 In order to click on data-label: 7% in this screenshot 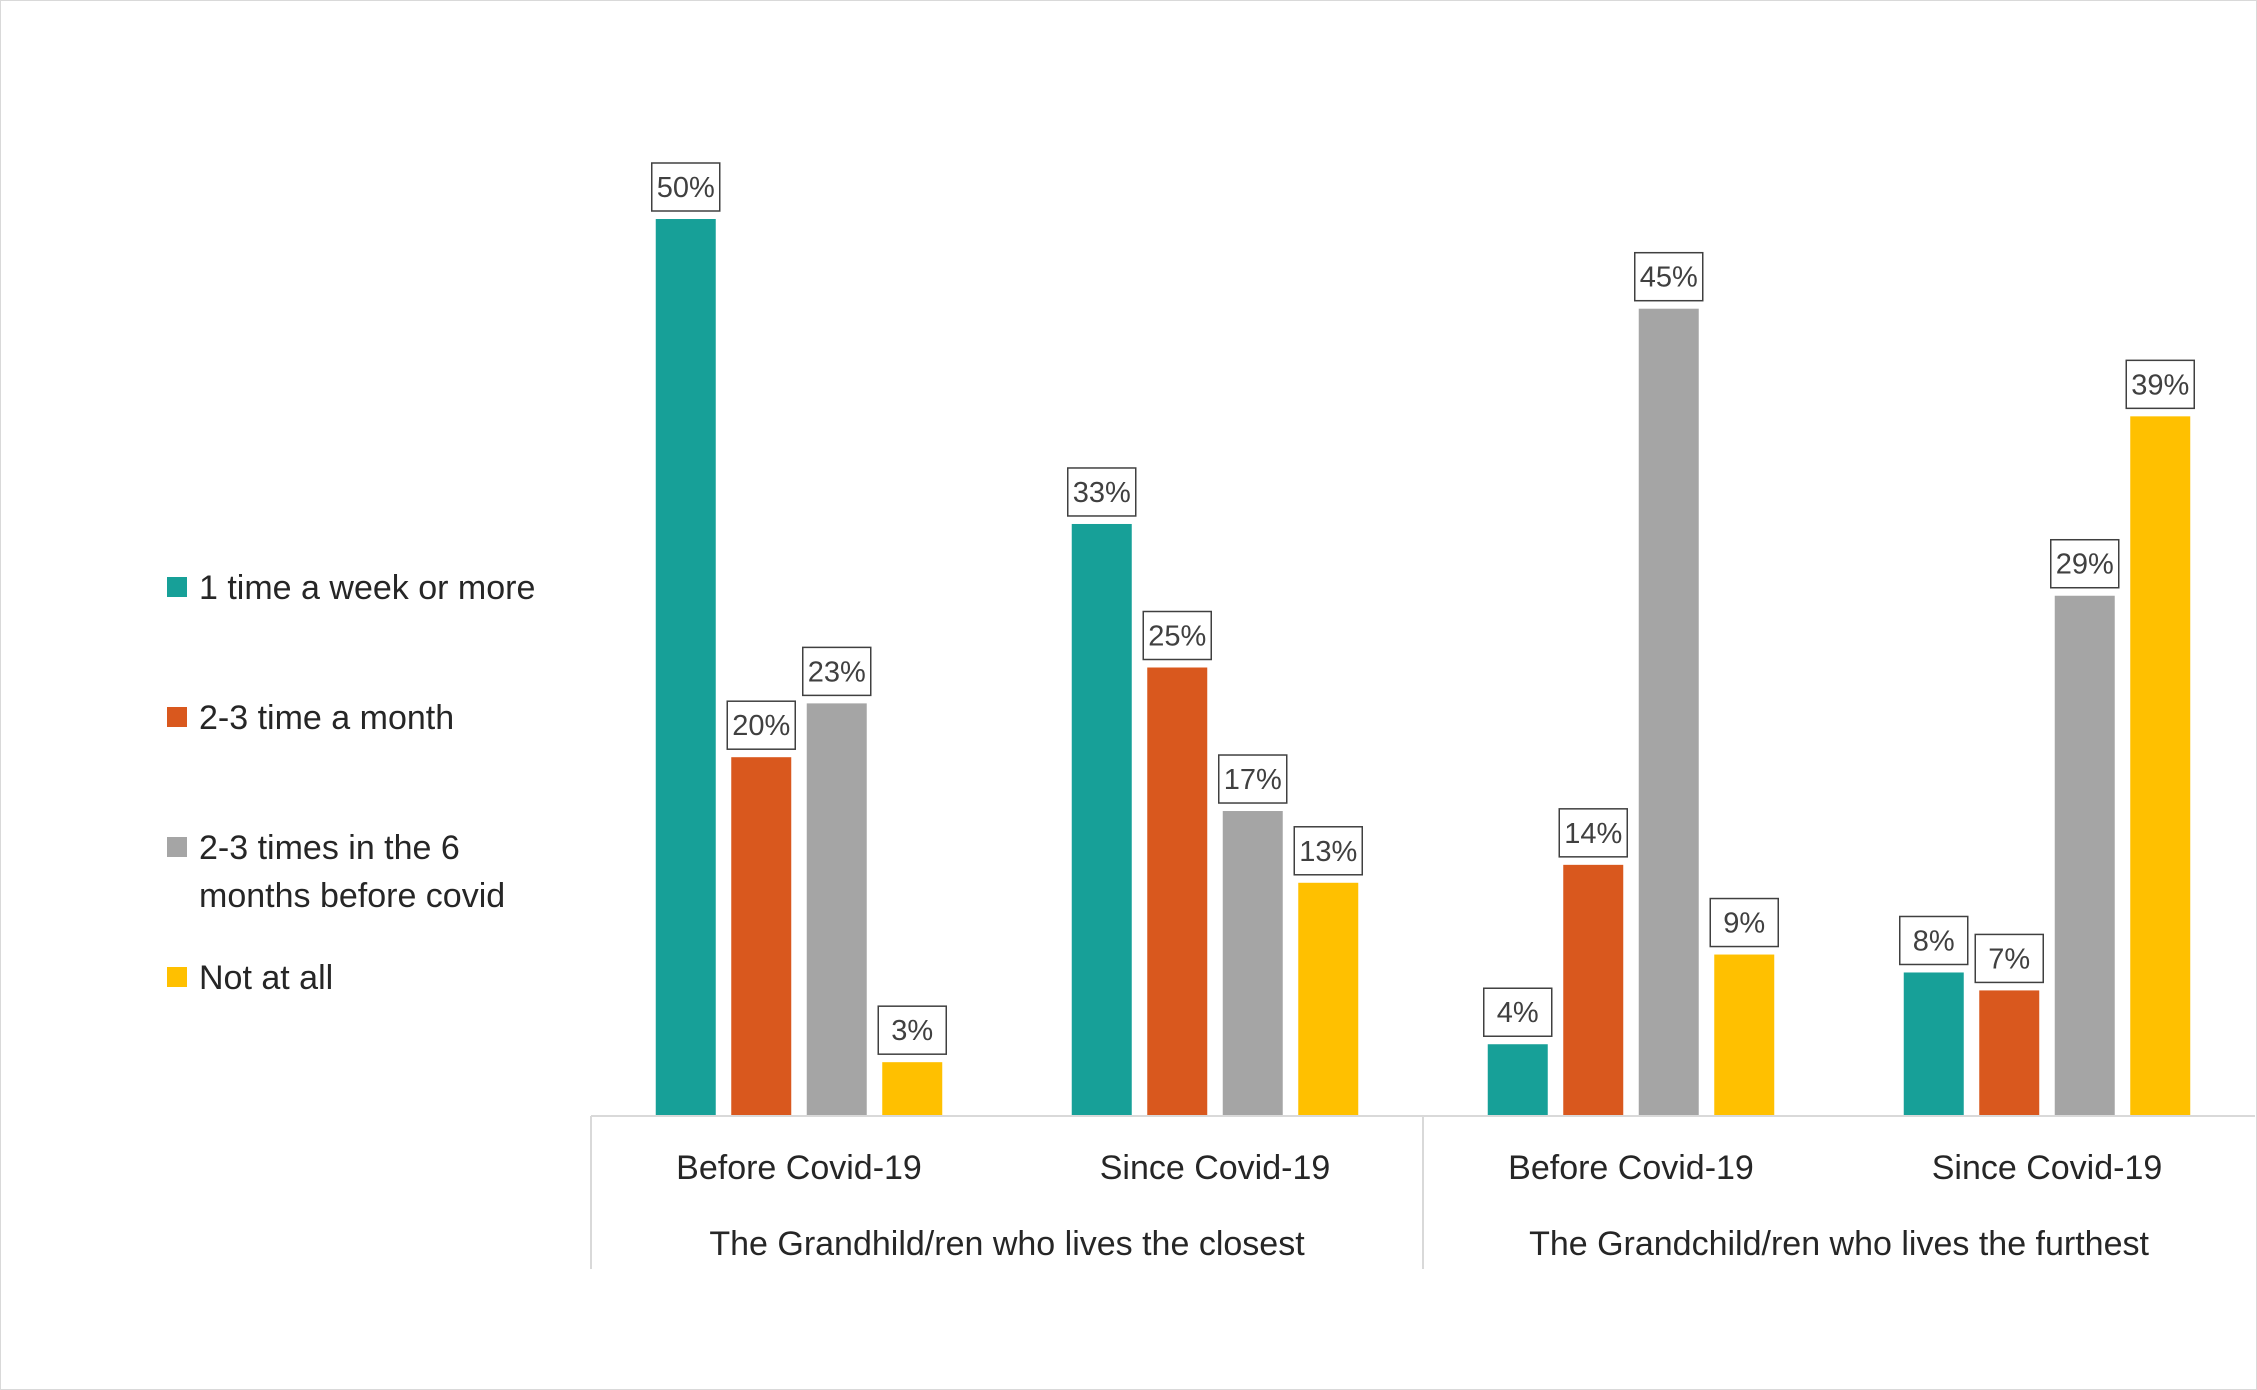, I will do `click(2009, 959)`.